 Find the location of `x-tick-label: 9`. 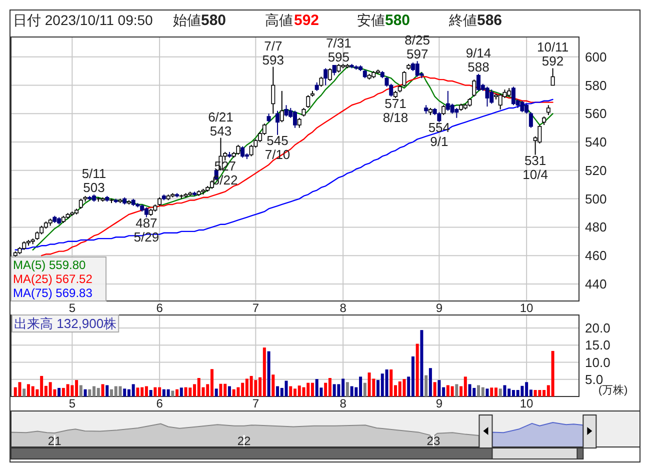

x-tick-label: 9 is located at coordinates (439, 308).